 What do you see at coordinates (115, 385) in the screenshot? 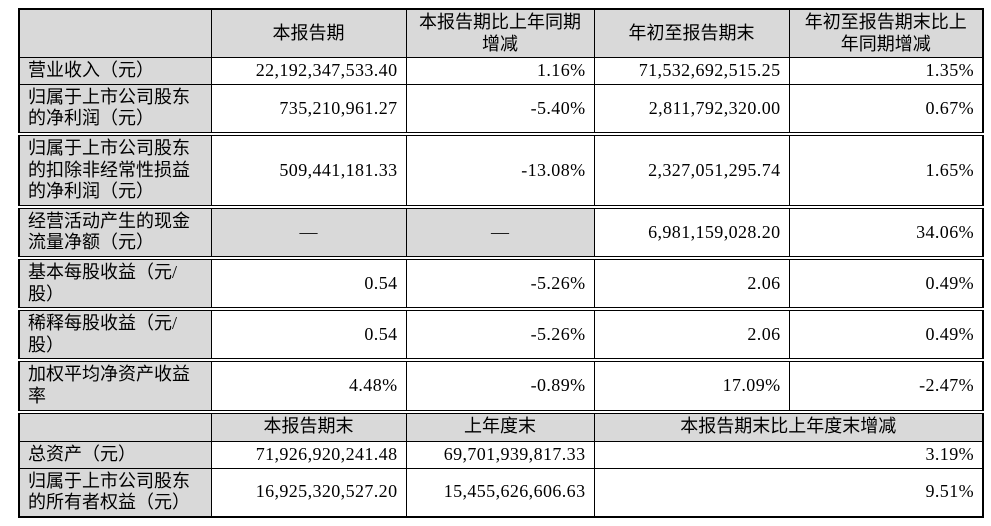
I see `row-label: 加权平均净资产收益率` at bounding box center [115, 385].